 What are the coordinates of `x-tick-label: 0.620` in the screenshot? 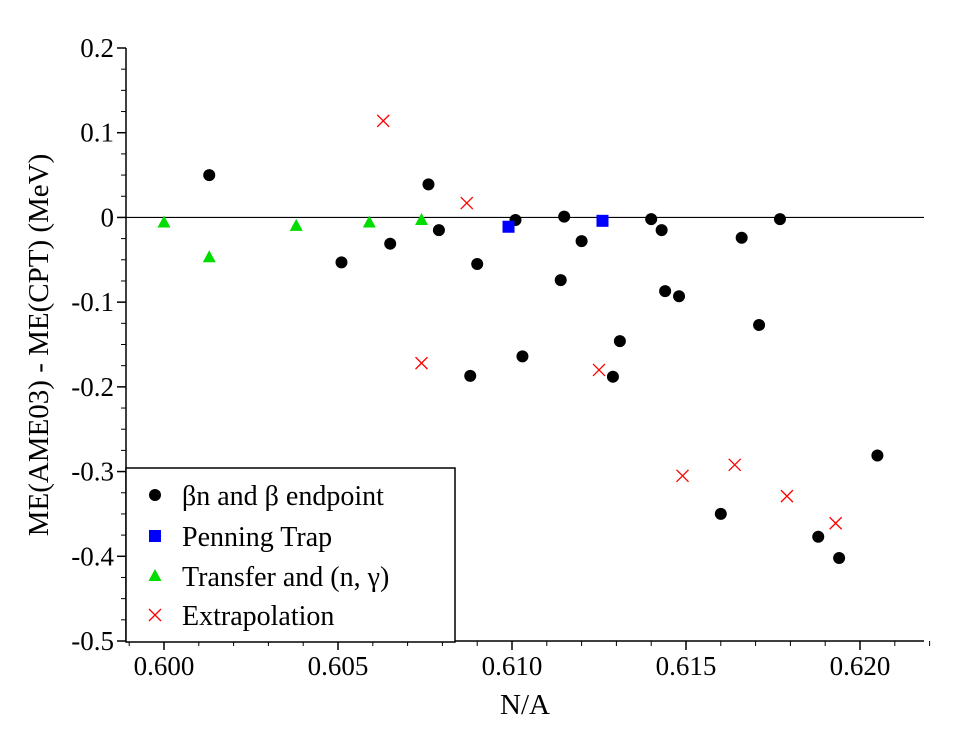 It's located at (860, 666).